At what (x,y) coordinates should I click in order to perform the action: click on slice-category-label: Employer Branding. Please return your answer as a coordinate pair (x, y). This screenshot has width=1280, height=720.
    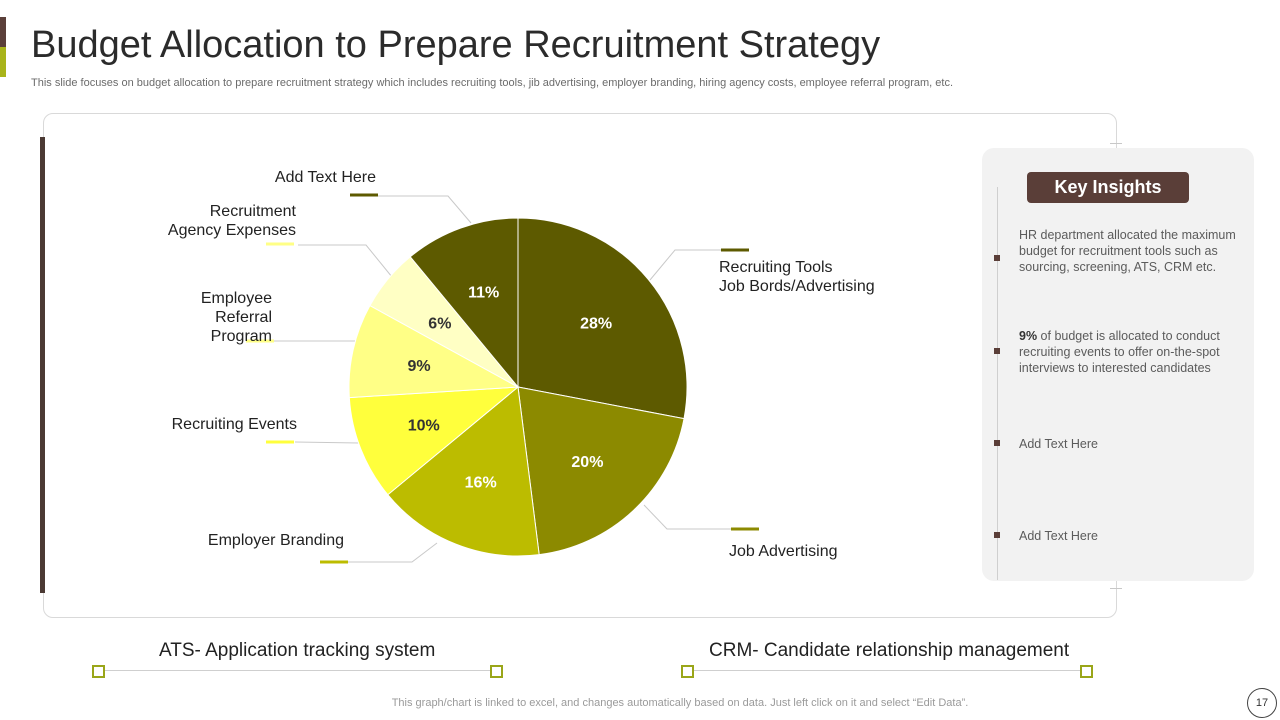
    Looking at the image, I should click on (276, 540).